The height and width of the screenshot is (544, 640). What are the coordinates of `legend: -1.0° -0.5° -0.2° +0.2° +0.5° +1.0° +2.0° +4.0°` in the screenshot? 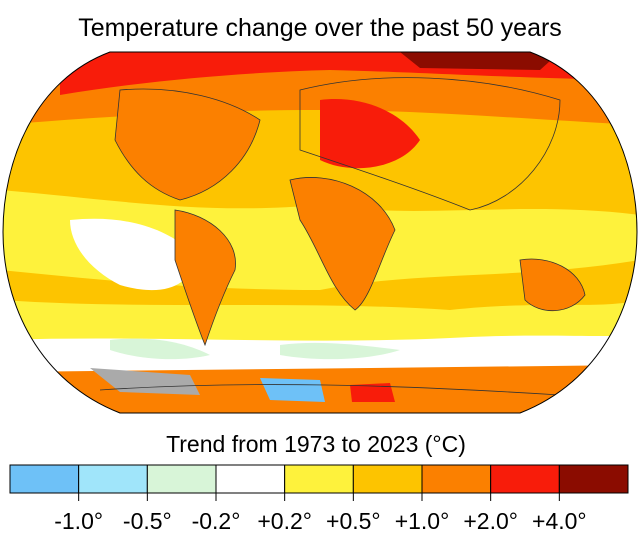 It's located at (319, 499).